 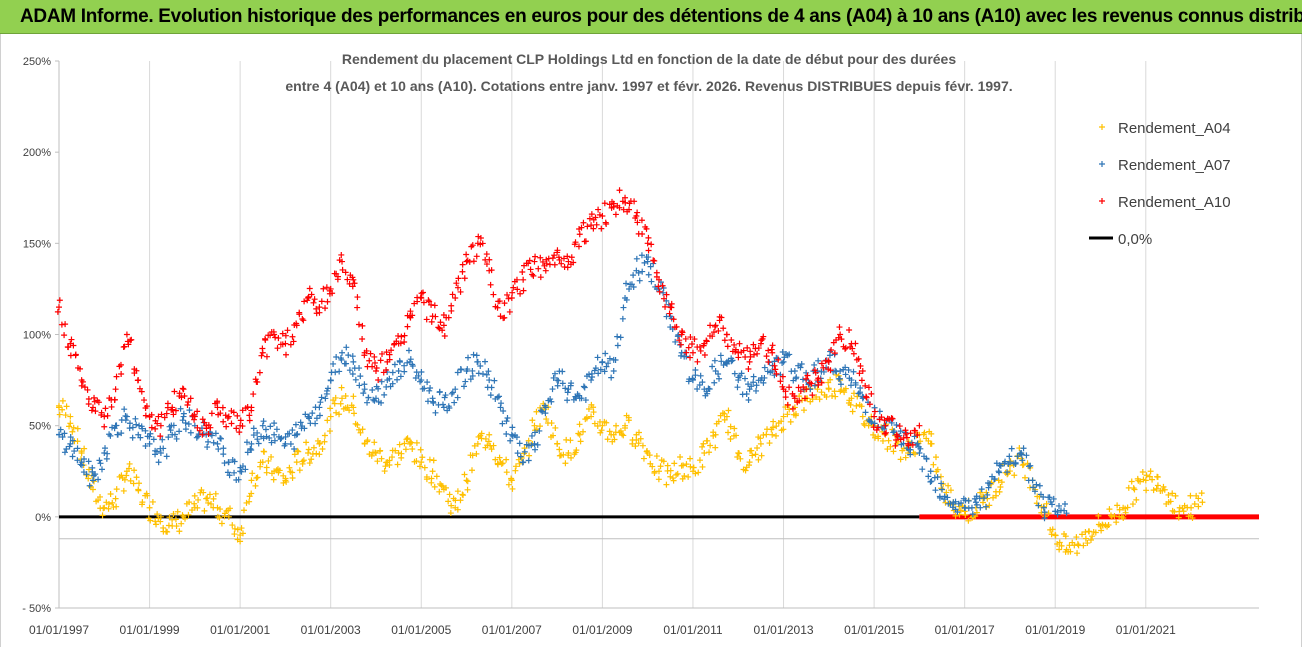 What do you see at coordinates (37, 336) in the screenshot?
I see `y-tick-label: 100%` at bounding box center [37, 336].